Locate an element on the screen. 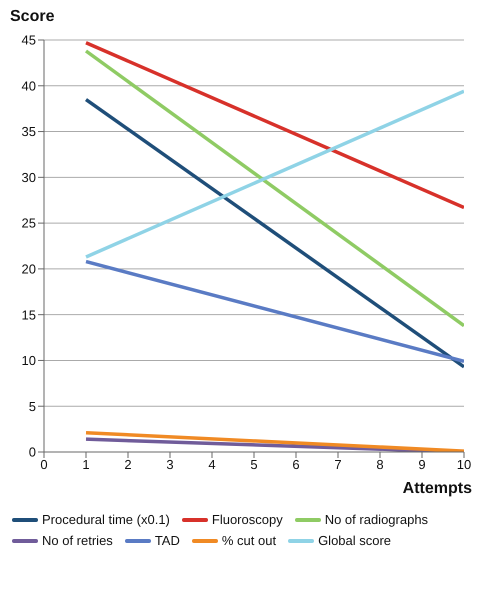 This screenshot has width=485, height=596. legend-label: Fluoroscopy is located at coordinates (247, 519).